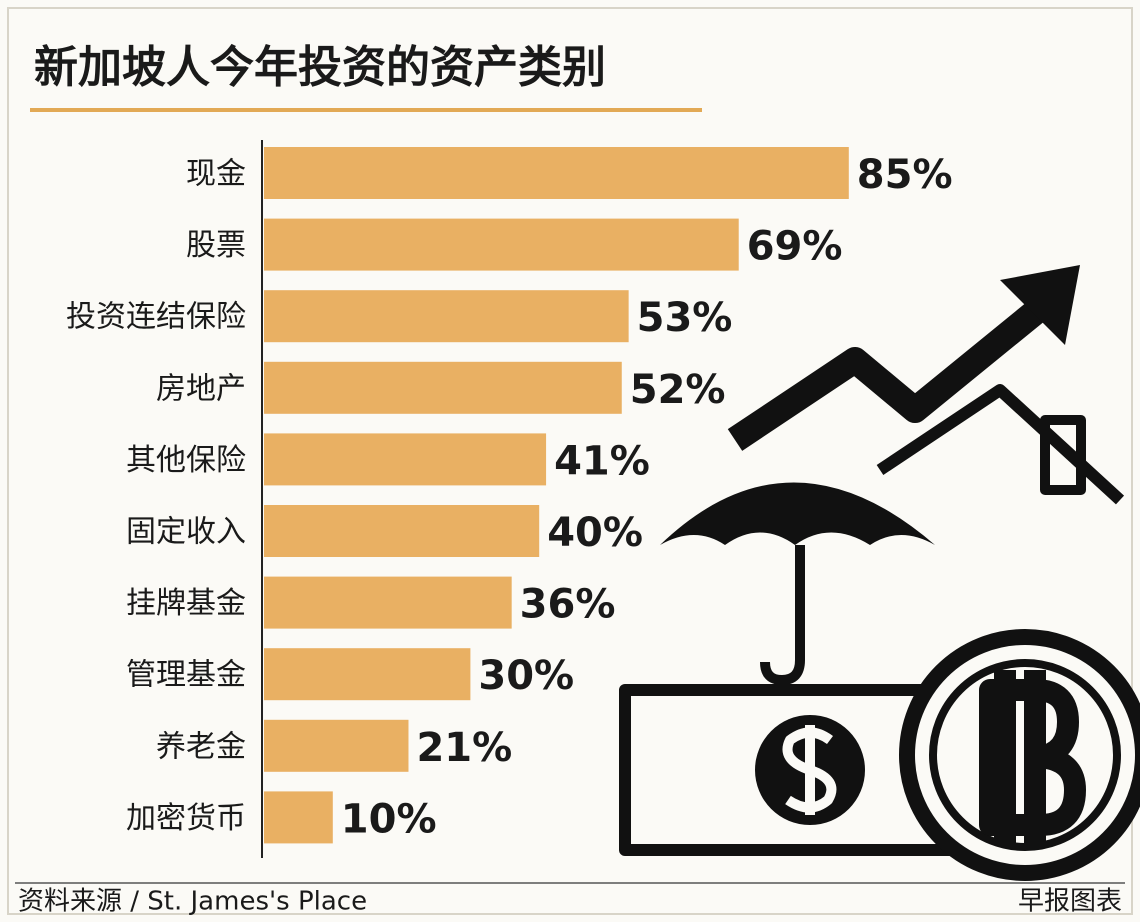 The width and height of the screenshot is (1140, 922). I want to click on category-label: 加密货币, so click(186, 818).